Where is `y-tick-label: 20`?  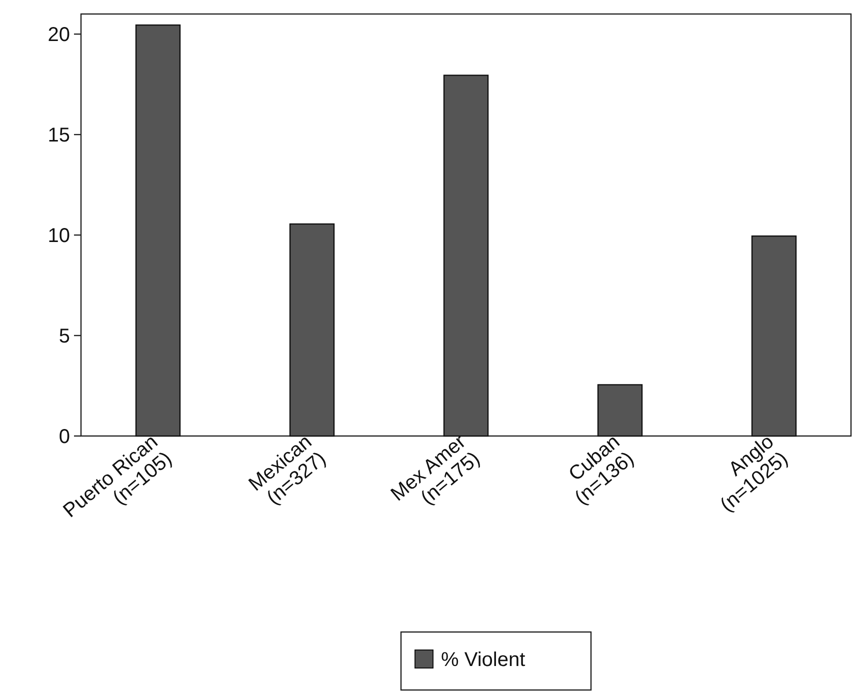
y-tick-label: 20 is located at coordinates (59, 35).